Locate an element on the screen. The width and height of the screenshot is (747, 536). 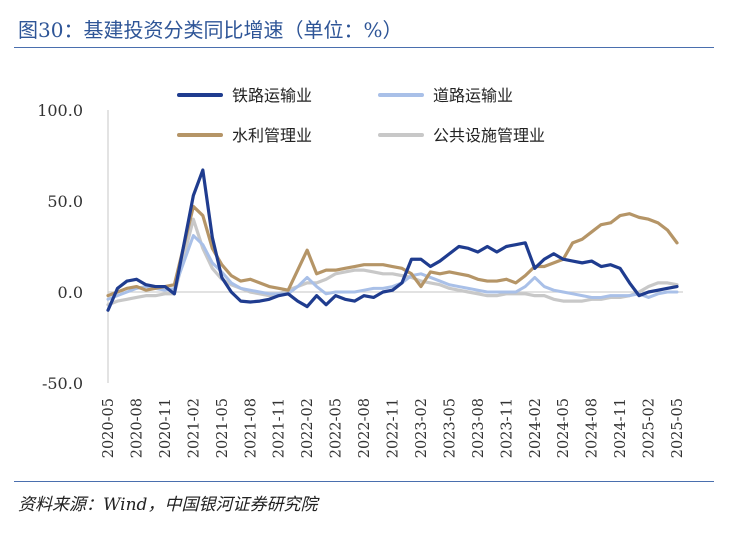
x-tick-label: 2023-05 is located at coordinates (450, 428).